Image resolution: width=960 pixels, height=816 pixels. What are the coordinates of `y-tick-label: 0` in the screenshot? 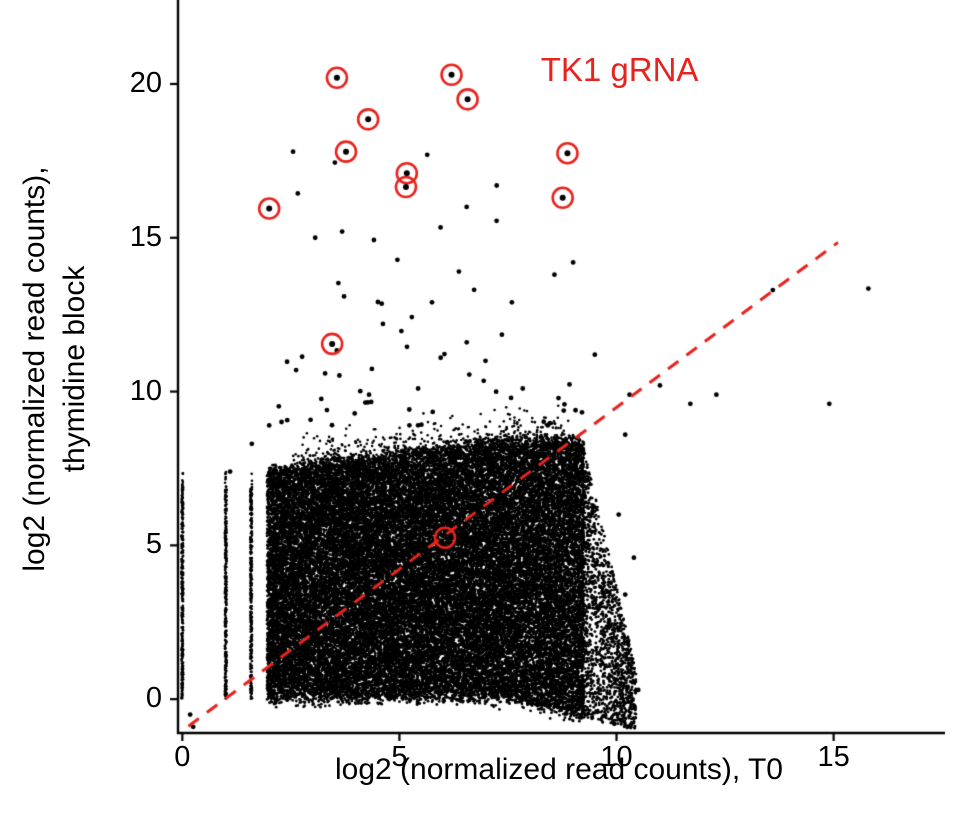 It's located at (153, 698).